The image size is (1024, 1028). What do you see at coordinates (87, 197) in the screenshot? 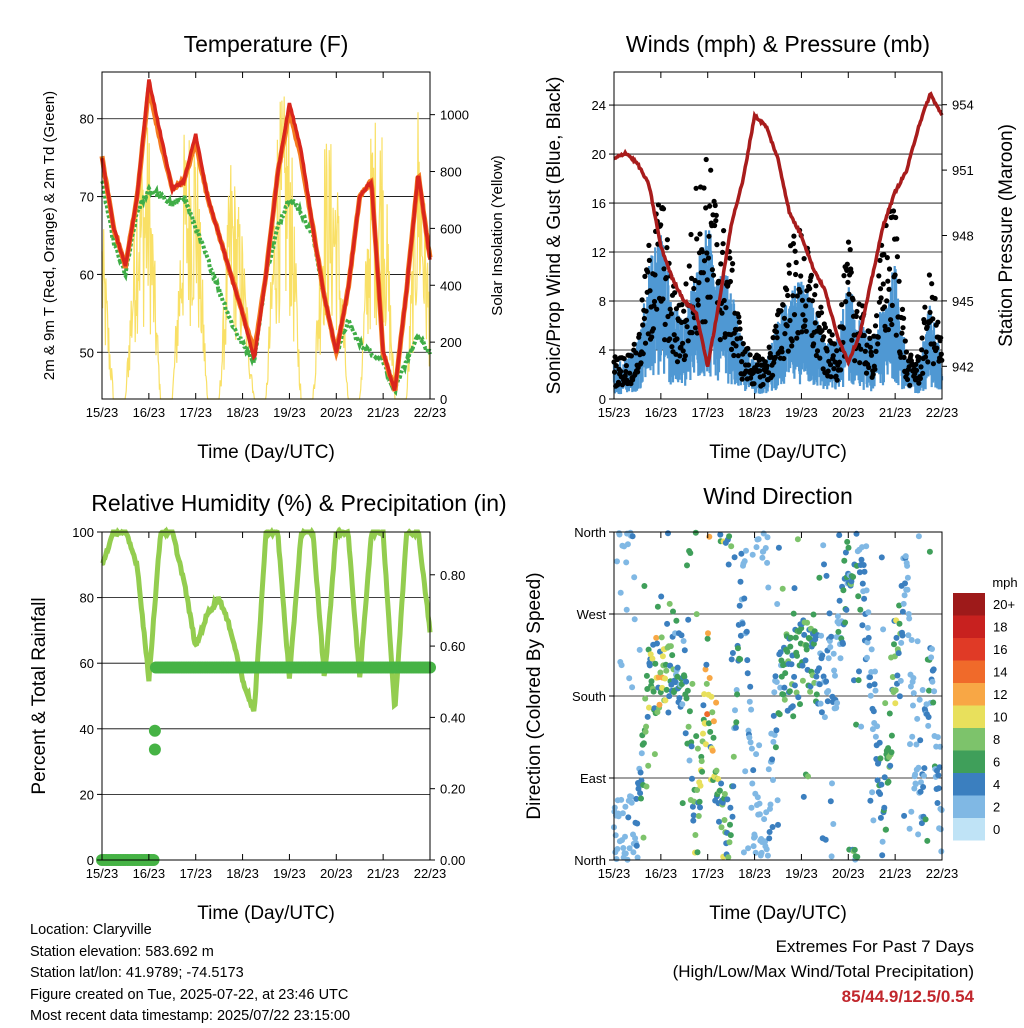
I see `temp-y-tick-label: 70` at bounding box center [87, 197].